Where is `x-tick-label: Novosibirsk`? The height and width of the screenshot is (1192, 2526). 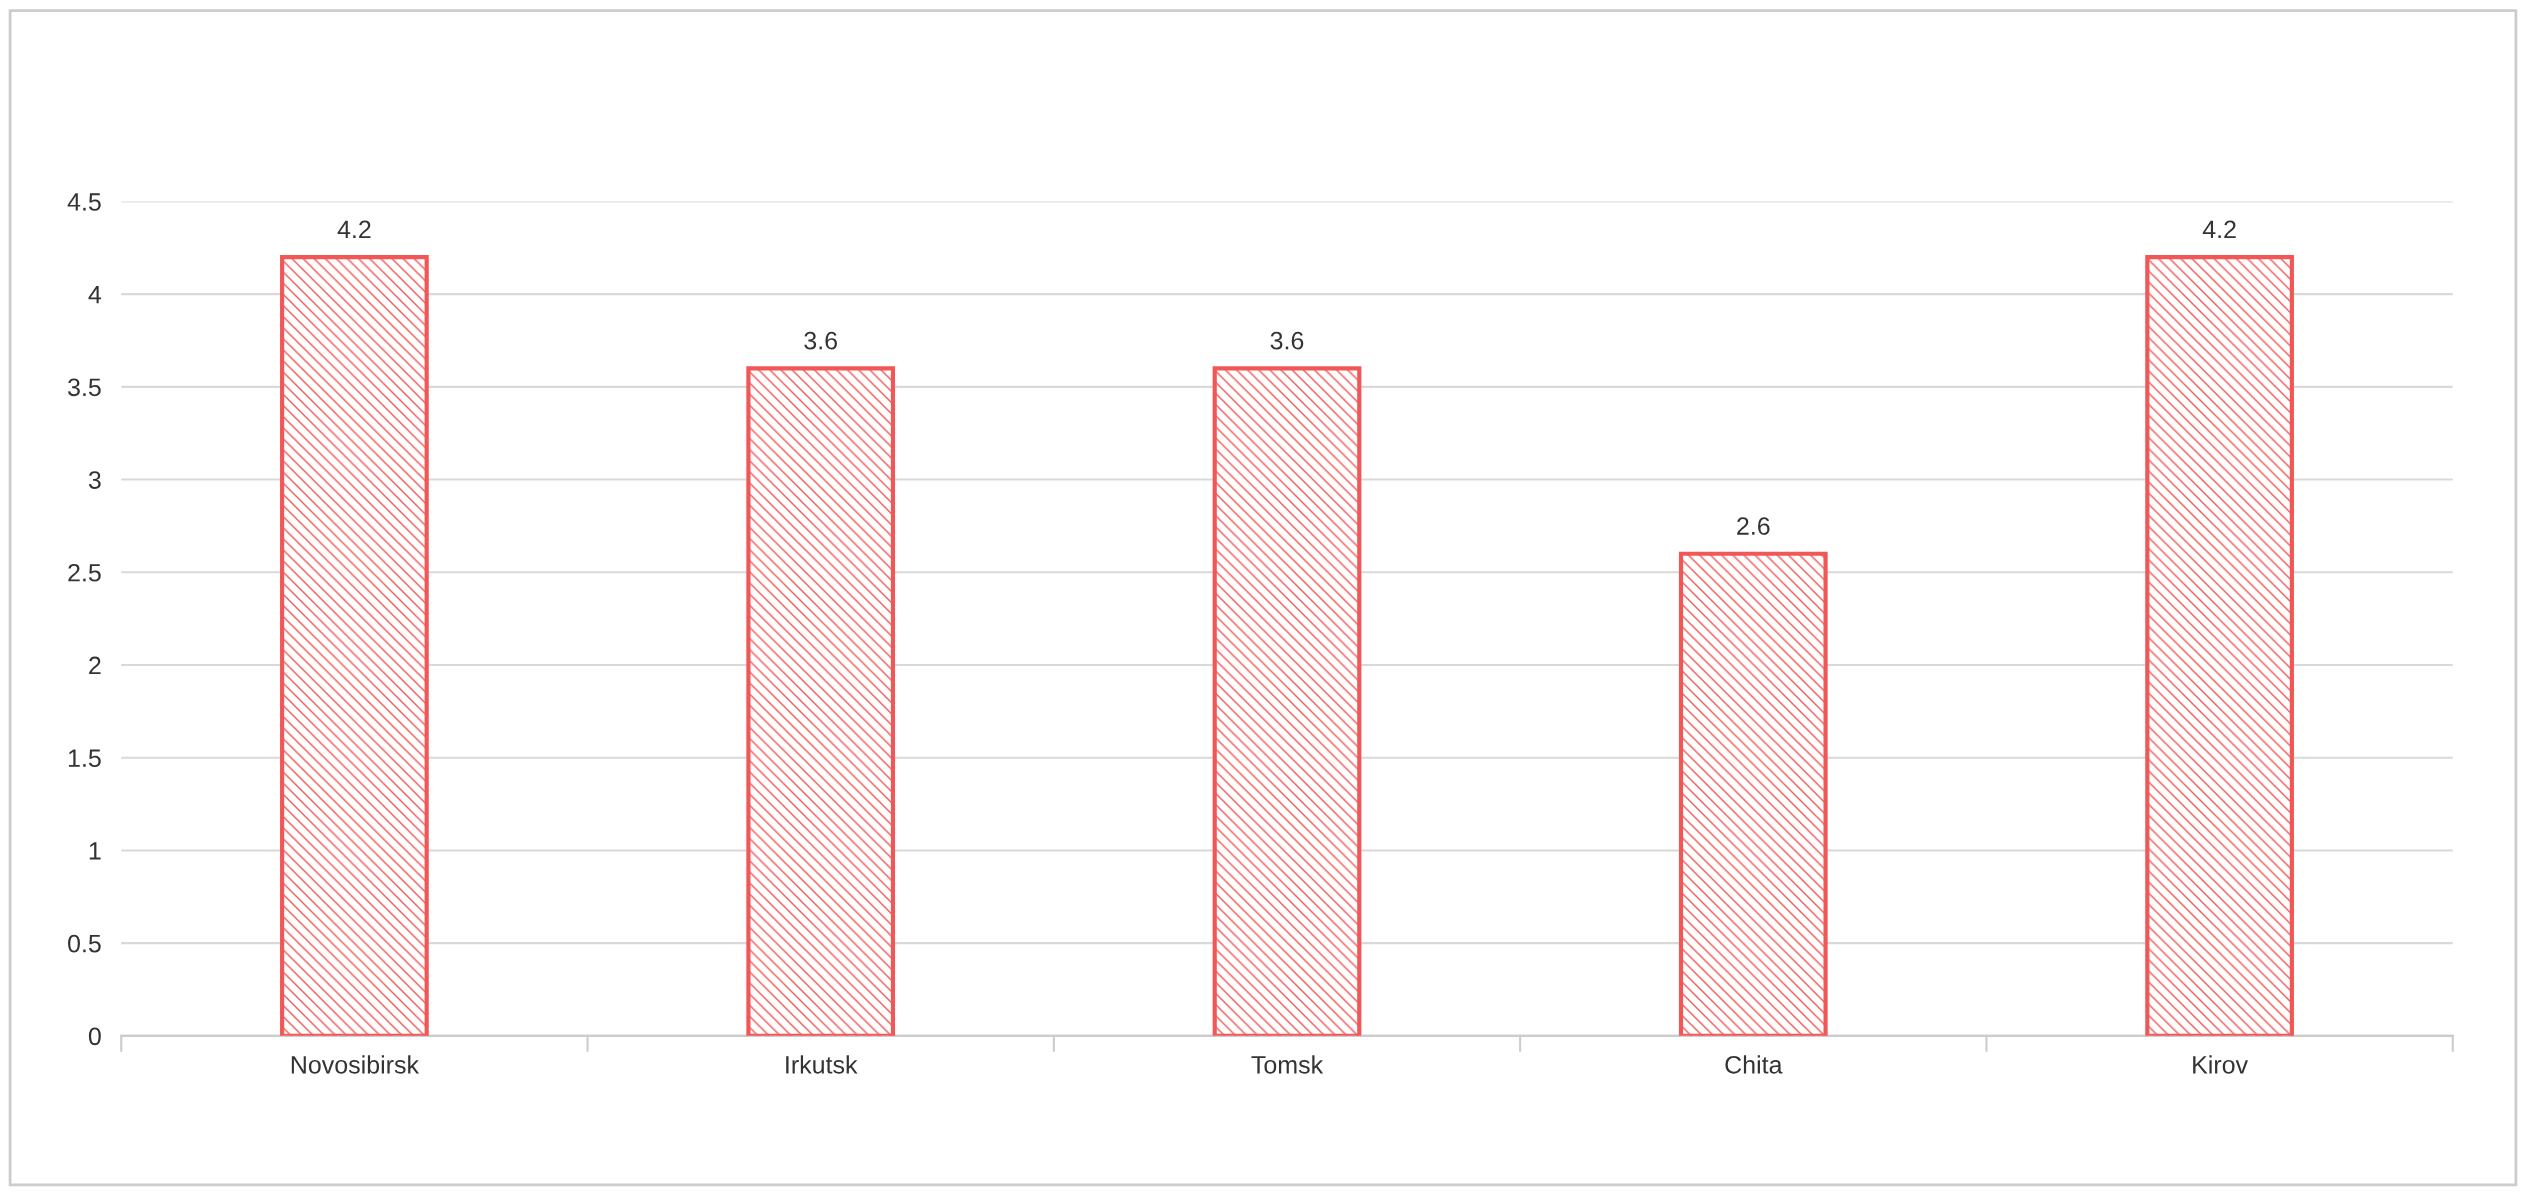 x-tick-label: Novosibirsk is located at coordinates (355, 1064).